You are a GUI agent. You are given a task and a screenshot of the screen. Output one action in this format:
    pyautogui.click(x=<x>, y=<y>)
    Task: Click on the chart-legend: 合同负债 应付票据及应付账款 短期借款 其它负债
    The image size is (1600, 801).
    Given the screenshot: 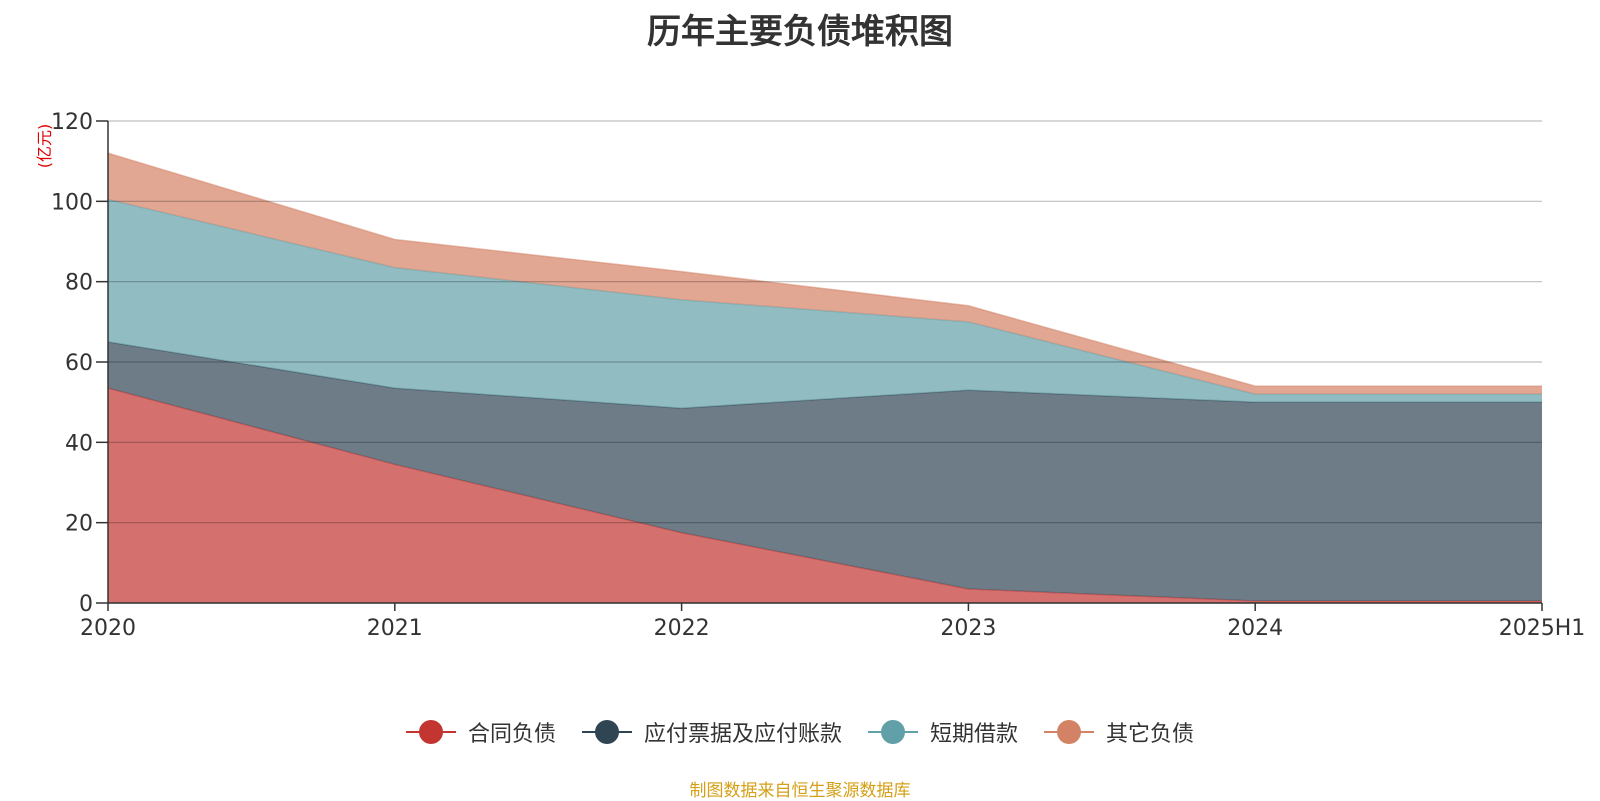 What is the action you would take?
    pyautogui.click(x=800, y=732)
    